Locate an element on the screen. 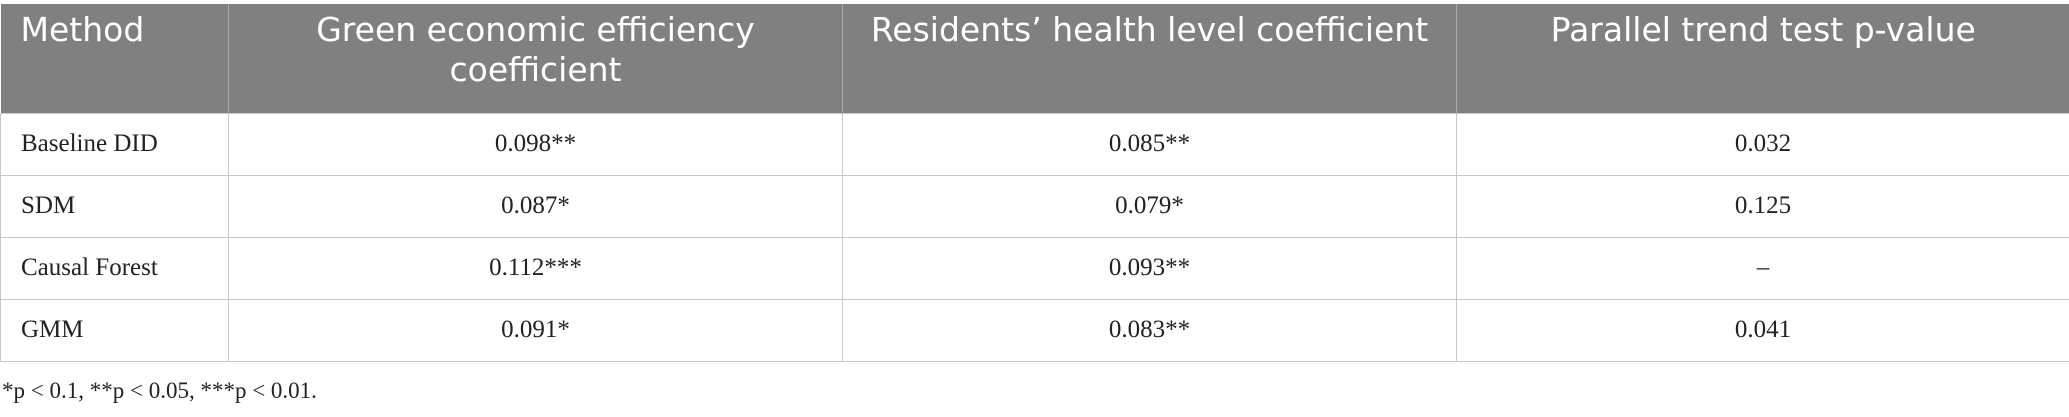  table-cell: 0.079* is located at coordinates (1149, 206).